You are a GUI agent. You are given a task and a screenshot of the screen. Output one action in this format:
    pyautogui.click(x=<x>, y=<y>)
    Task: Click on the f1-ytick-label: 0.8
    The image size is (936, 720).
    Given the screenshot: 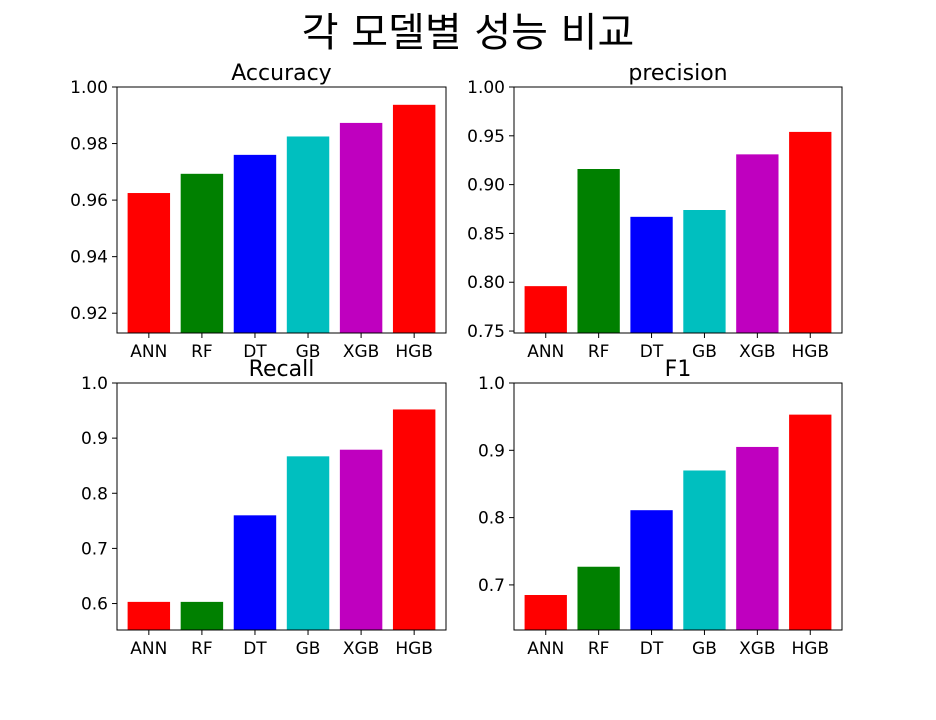 What is the action you would take?
    pyautogui.click(x=491, y=519)
    